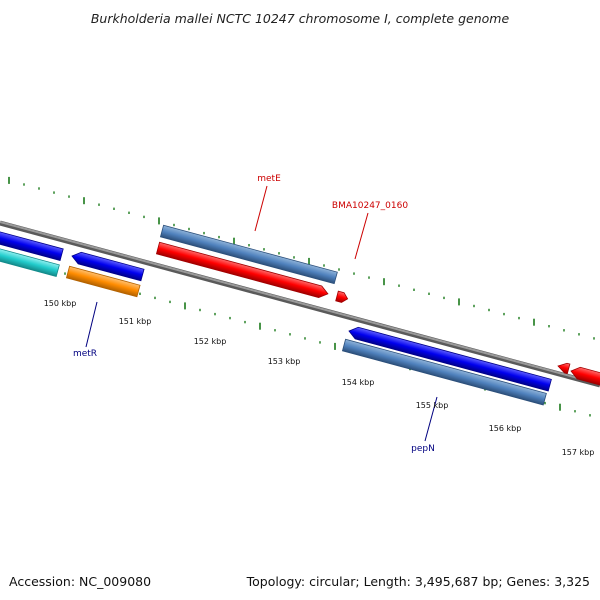 Image resolution: width=600 pixels, height=600 pixels. I want to click on gene-label-metR: metR, so click(85, 354).